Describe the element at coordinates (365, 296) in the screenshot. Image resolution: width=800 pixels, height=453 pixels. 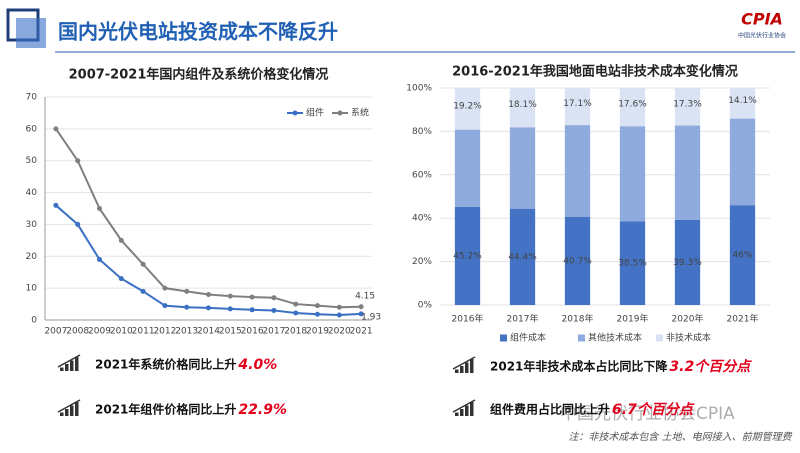
I see `data-label: 4.15` at that location.